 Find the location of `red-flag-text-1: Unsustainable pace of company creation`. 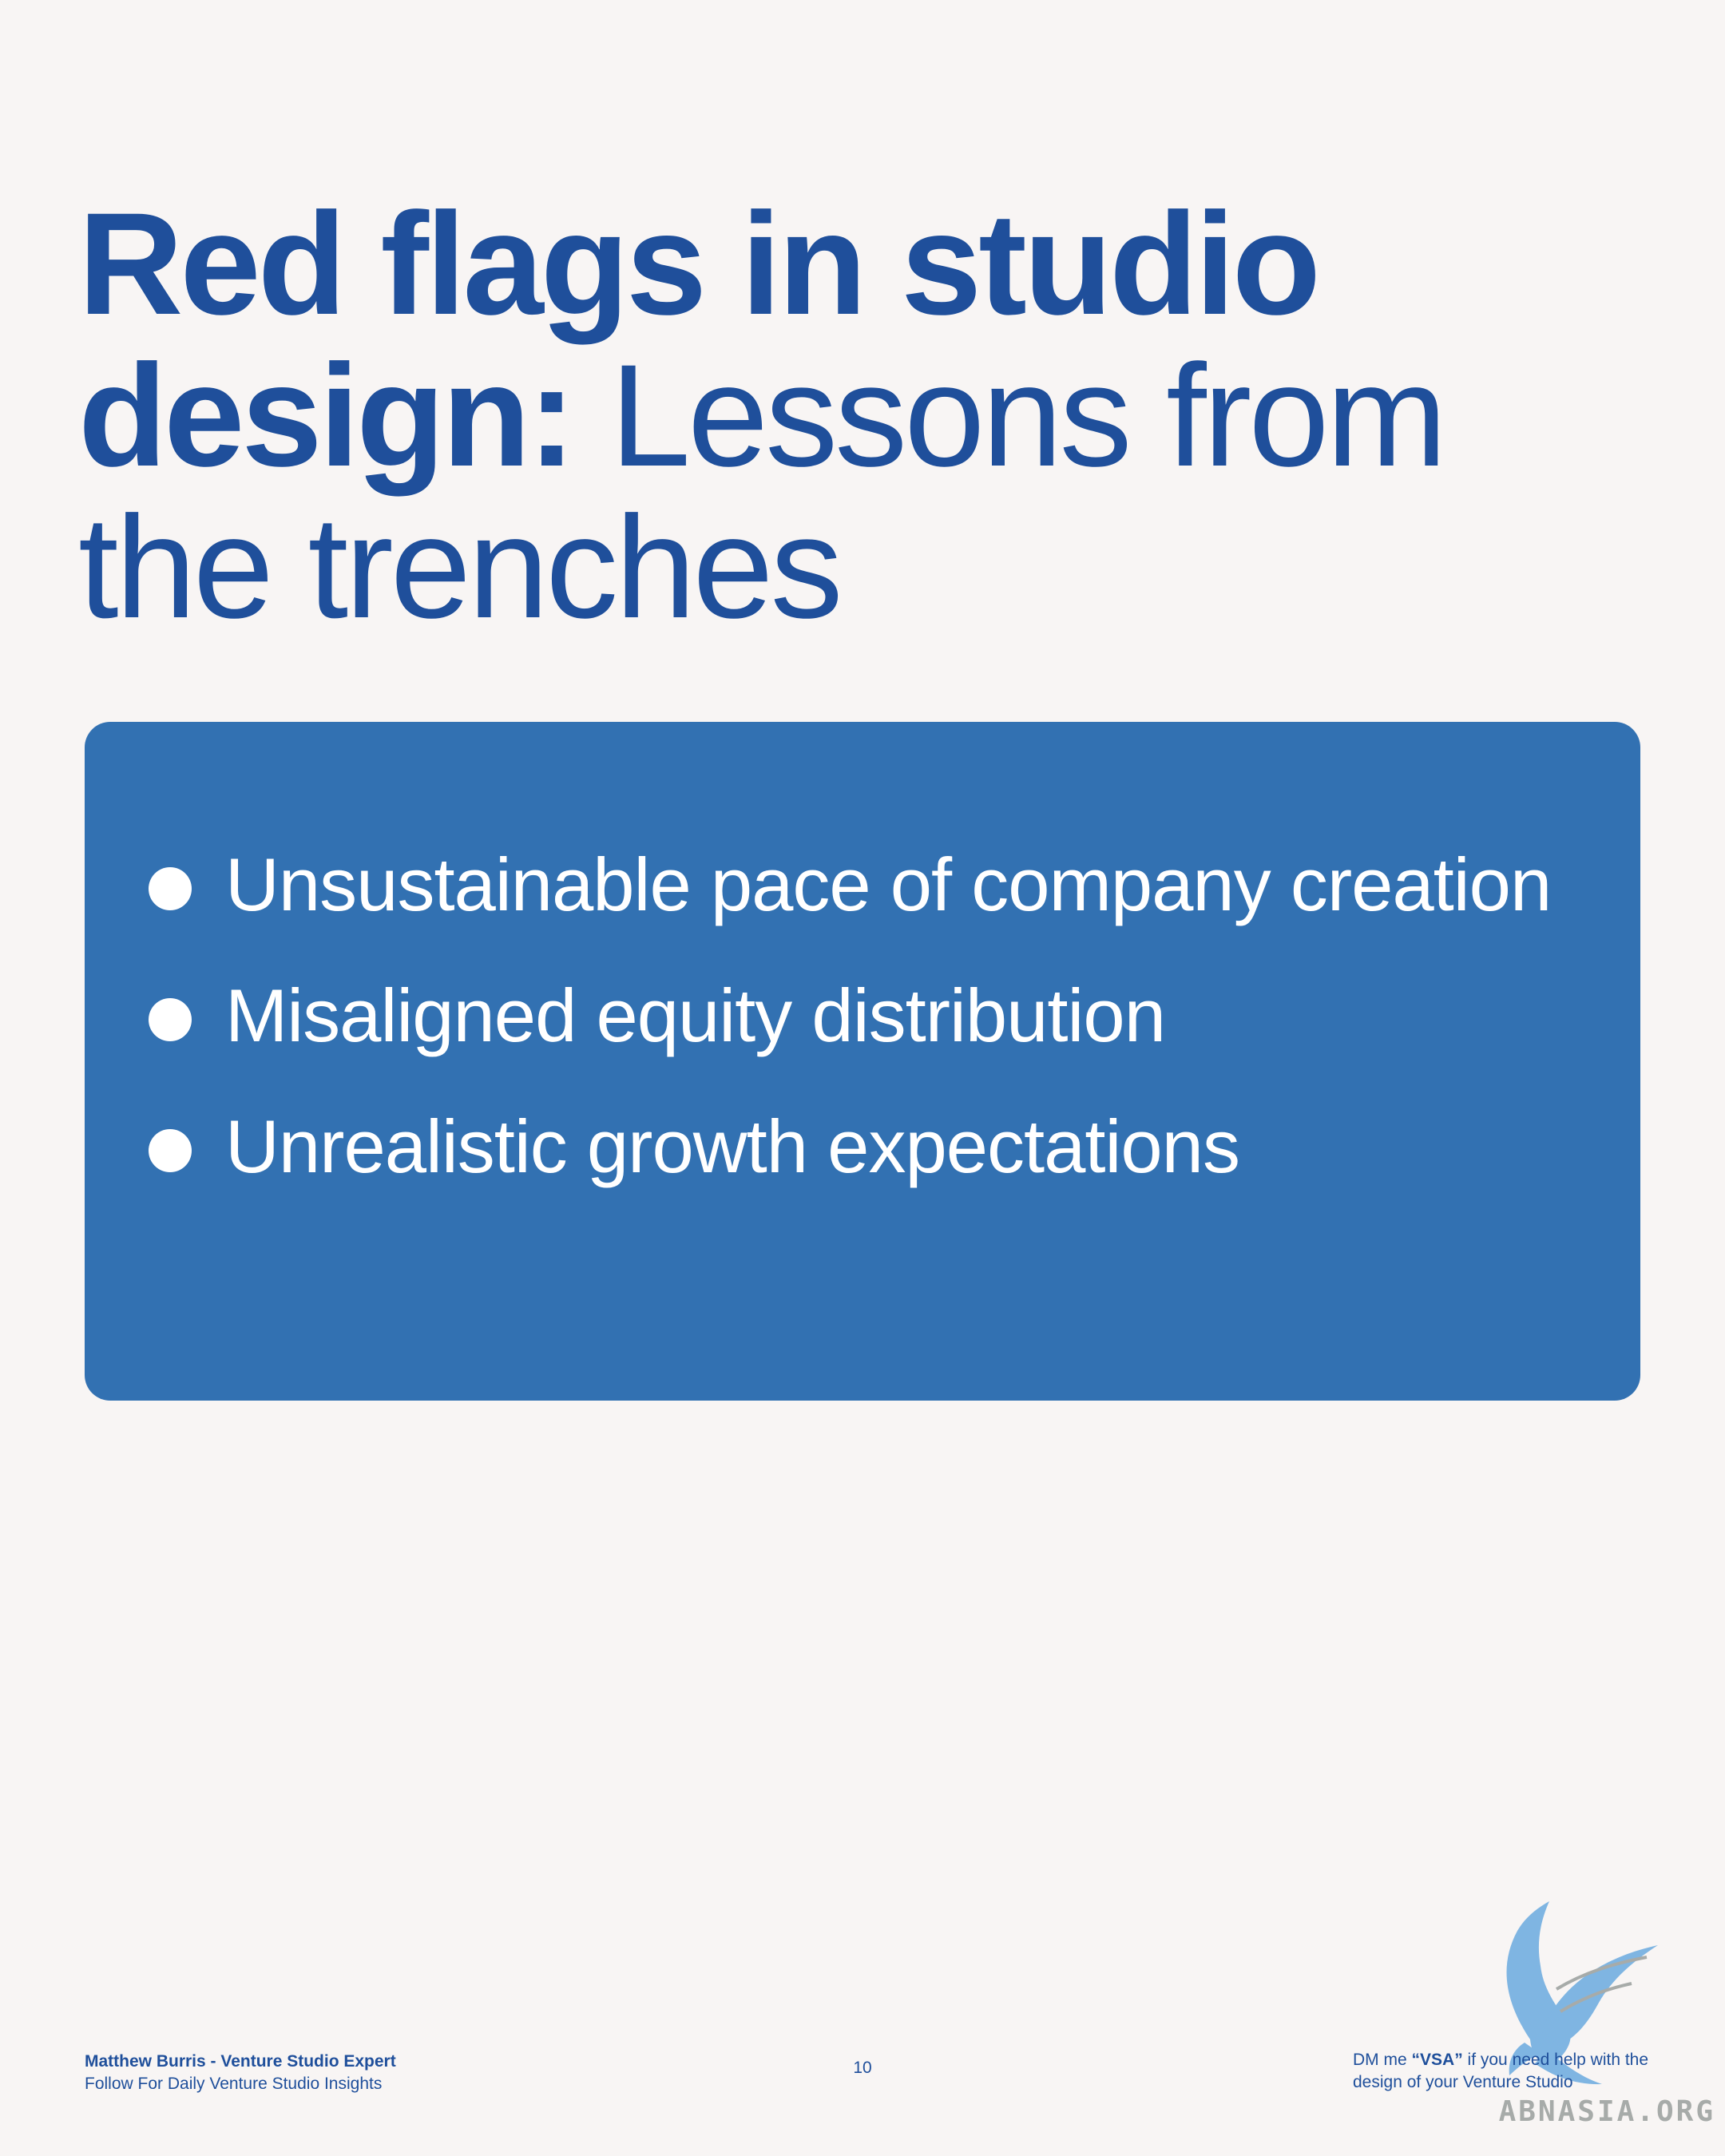

red-flag-text-1: Unsustainable pace of company creation is located at coordinates (889, 884).